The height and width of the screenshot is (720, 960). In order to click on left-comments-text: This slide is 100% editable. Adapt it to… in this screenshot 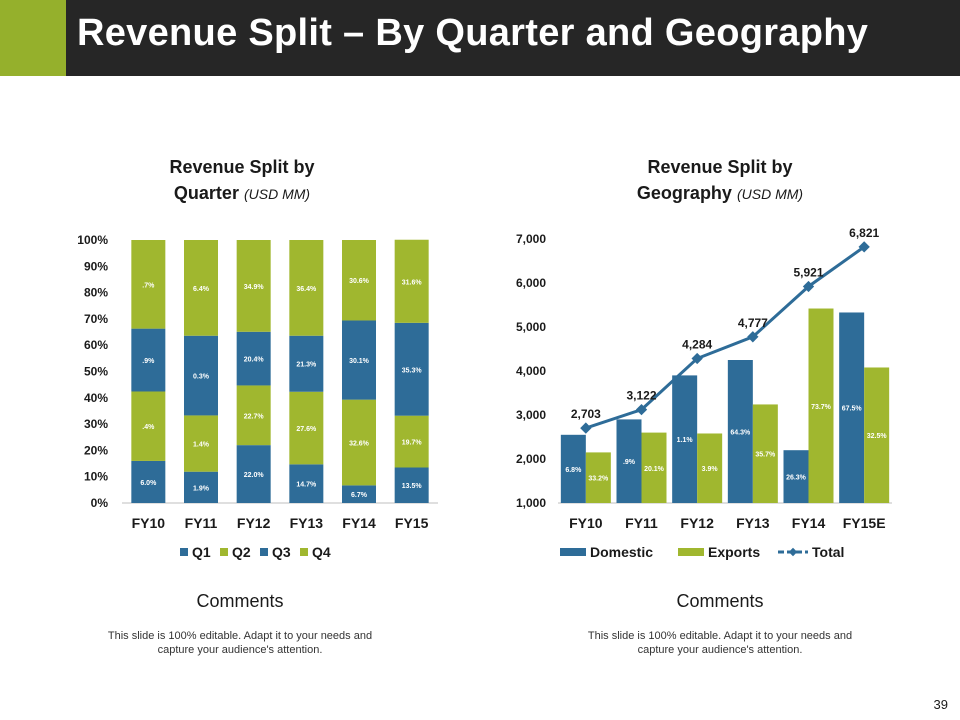, I will do `click(240, 643)`.